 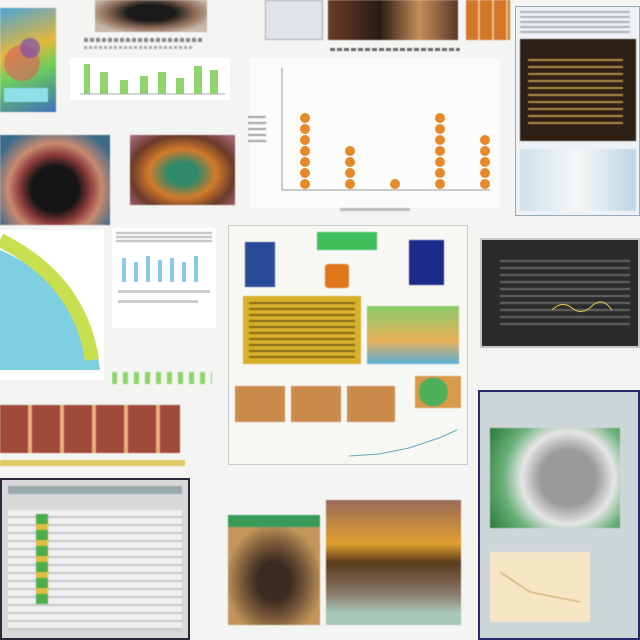 What do you see at coordinates (426, 262) in the screenshot?
I see `navy-tile` at bounding box center [426, 262].